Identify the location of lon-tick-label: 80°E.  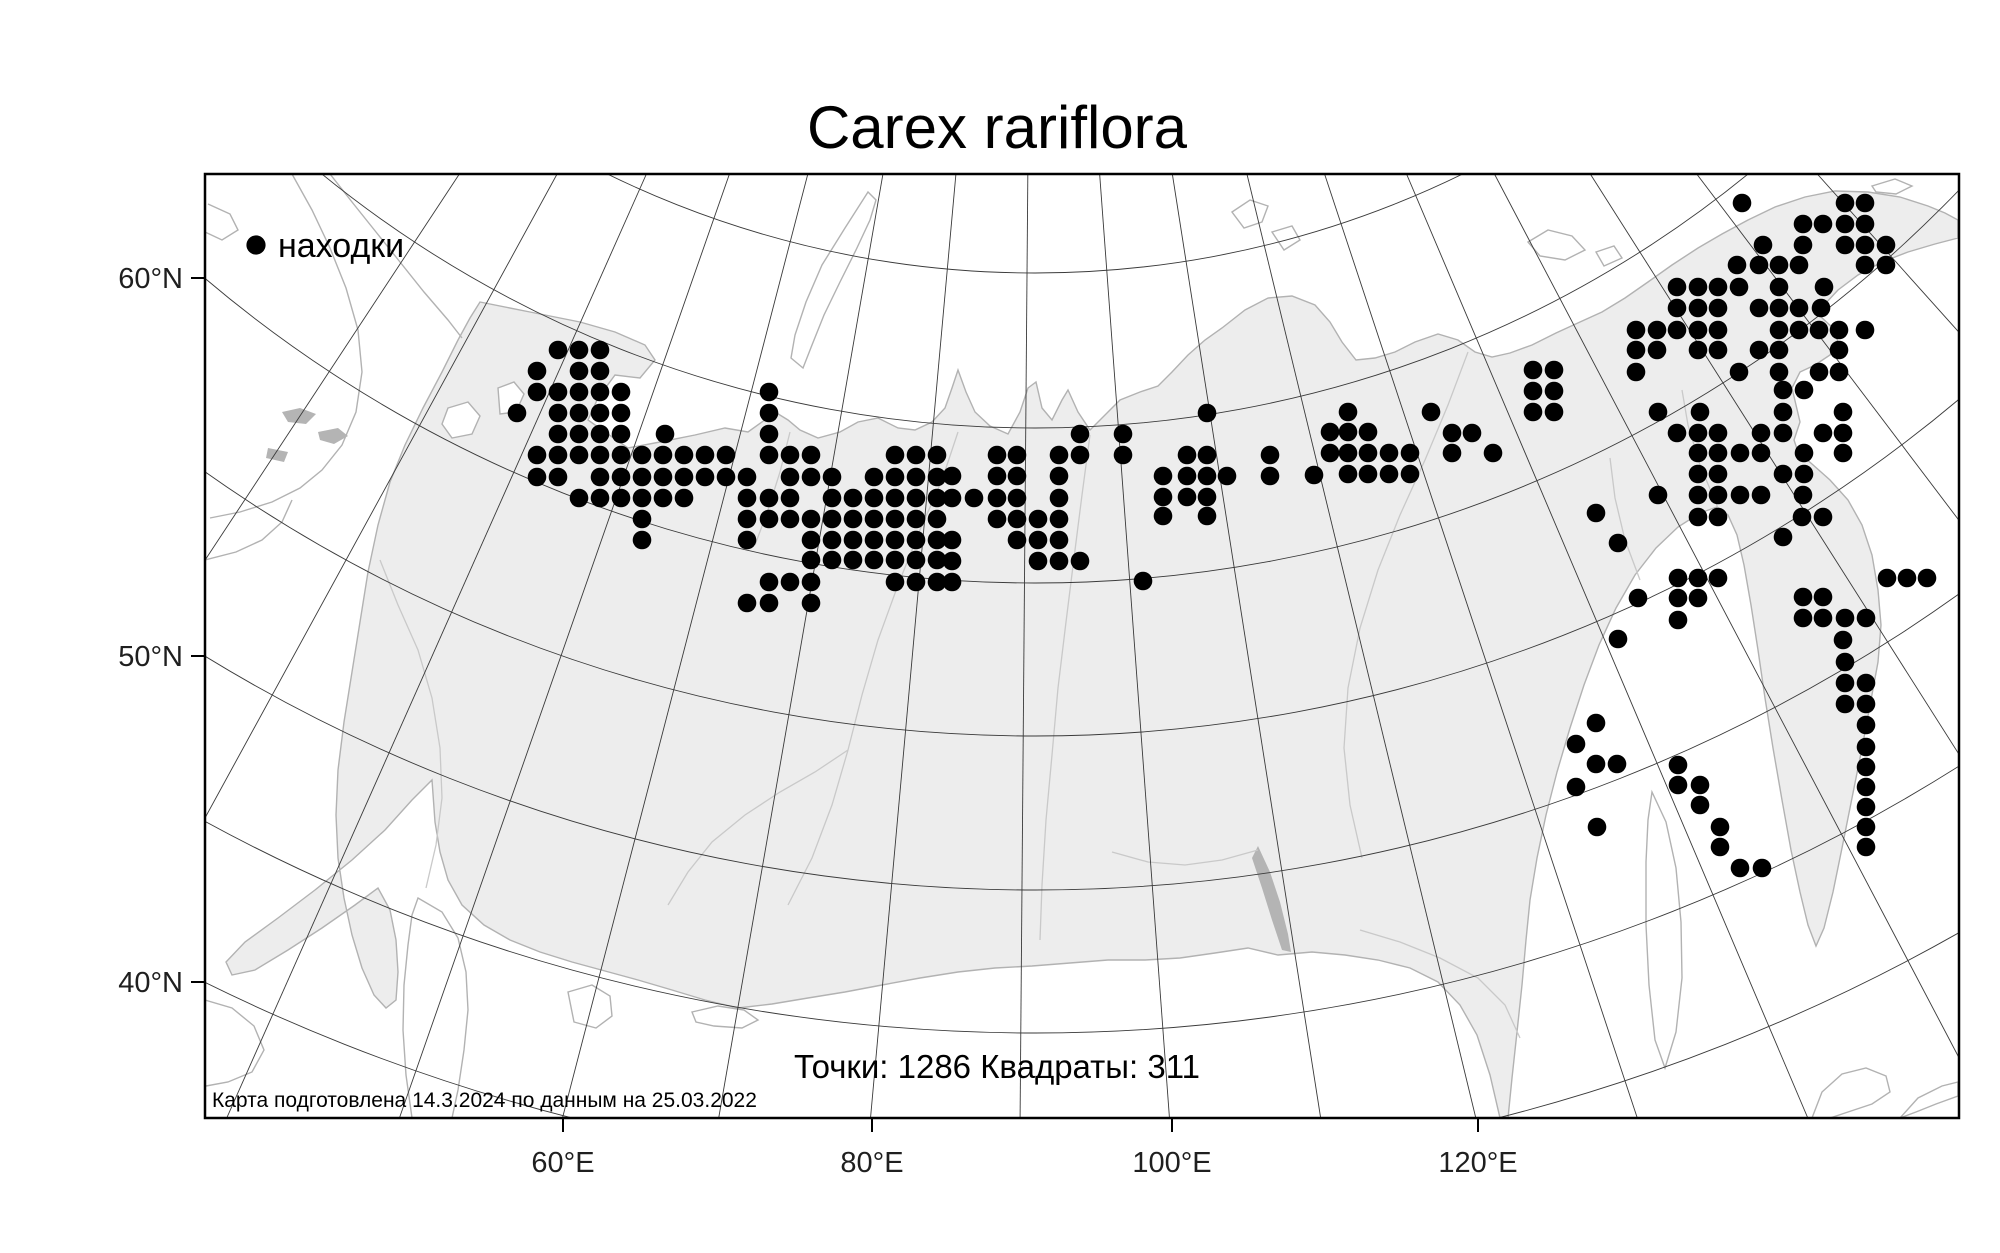
(871, 1163).